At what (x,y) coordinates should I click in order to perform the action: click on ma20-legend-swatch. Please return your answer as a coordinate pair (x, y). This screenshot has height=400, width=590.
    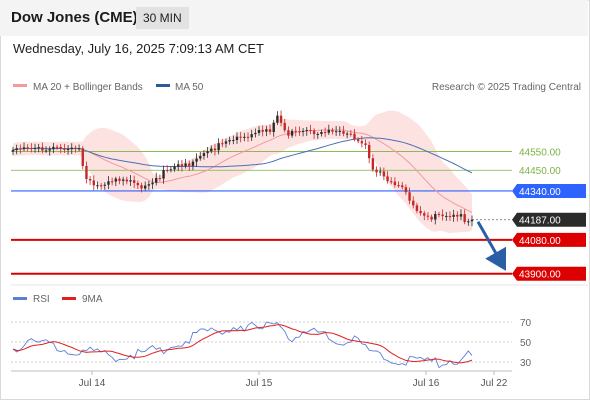
    Looking at the image, I should click on (20, 85).